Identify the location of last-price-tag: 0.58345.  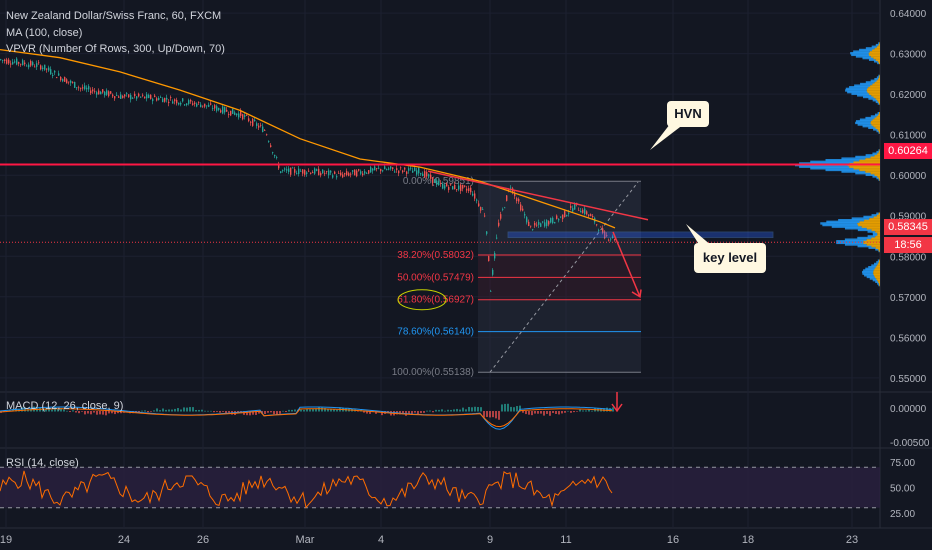
(908, 227).